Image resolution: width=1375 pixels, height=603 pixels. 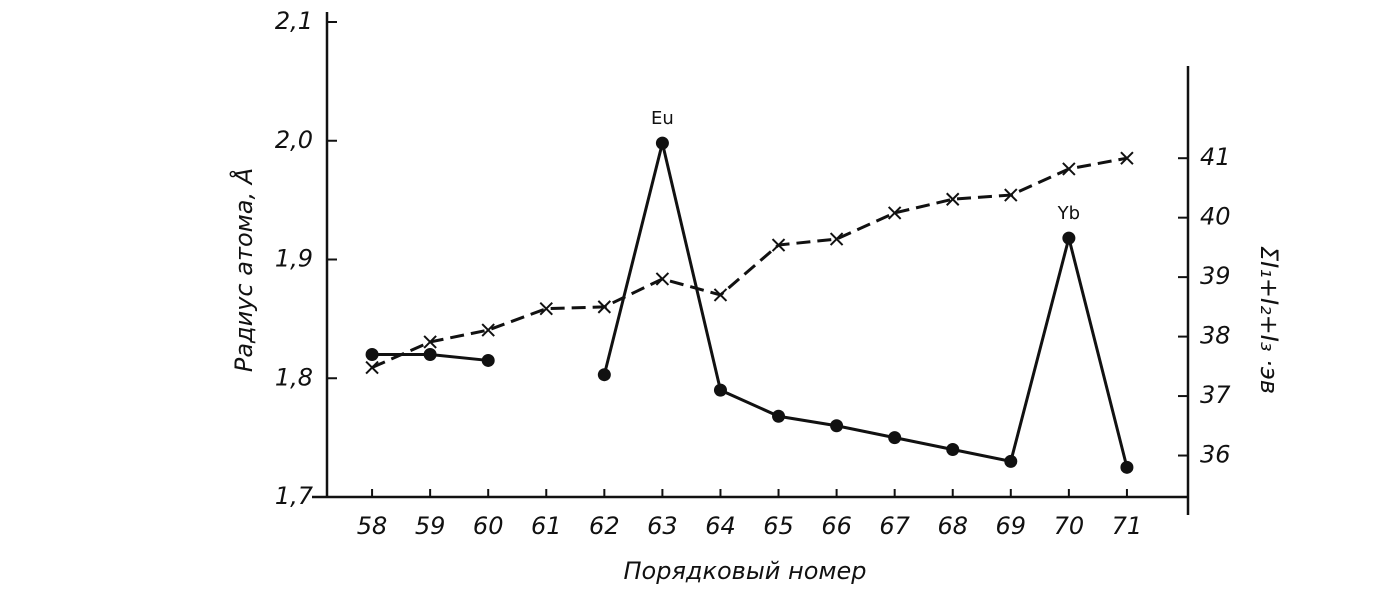 What do you see at coordinates (243, 270) in the screenshot?
I see `y-axis-label: Радиус атома, Å` at bounding box center [243, 270].